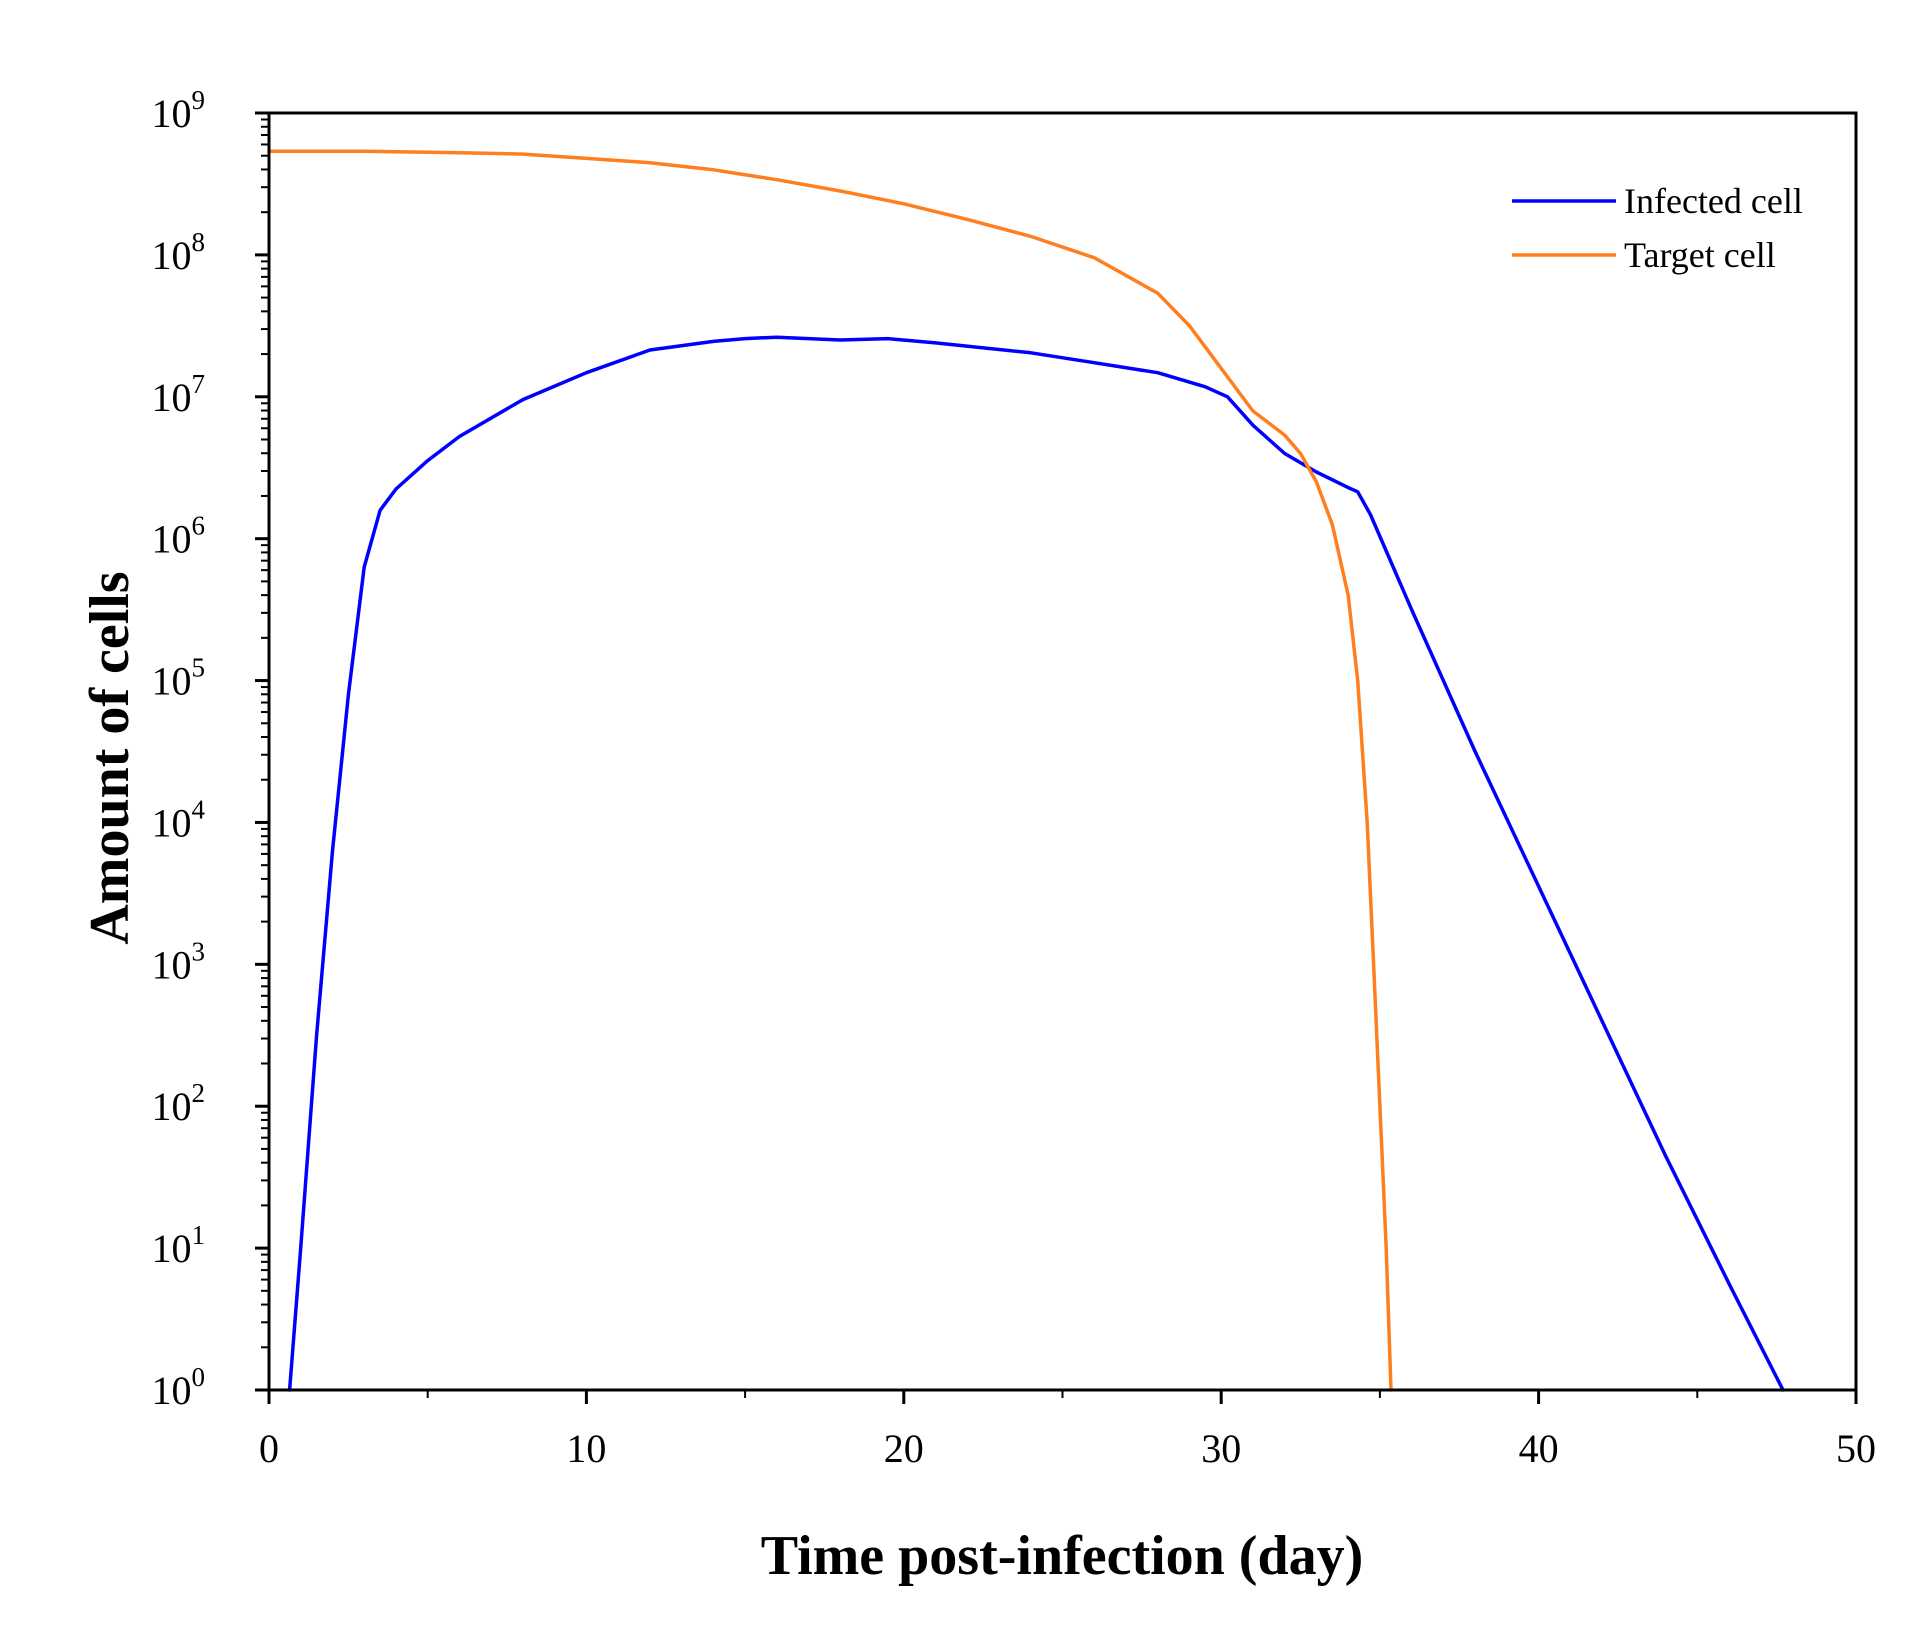  I want to click on y-tick-label: 10⁶, so click(179, 536).